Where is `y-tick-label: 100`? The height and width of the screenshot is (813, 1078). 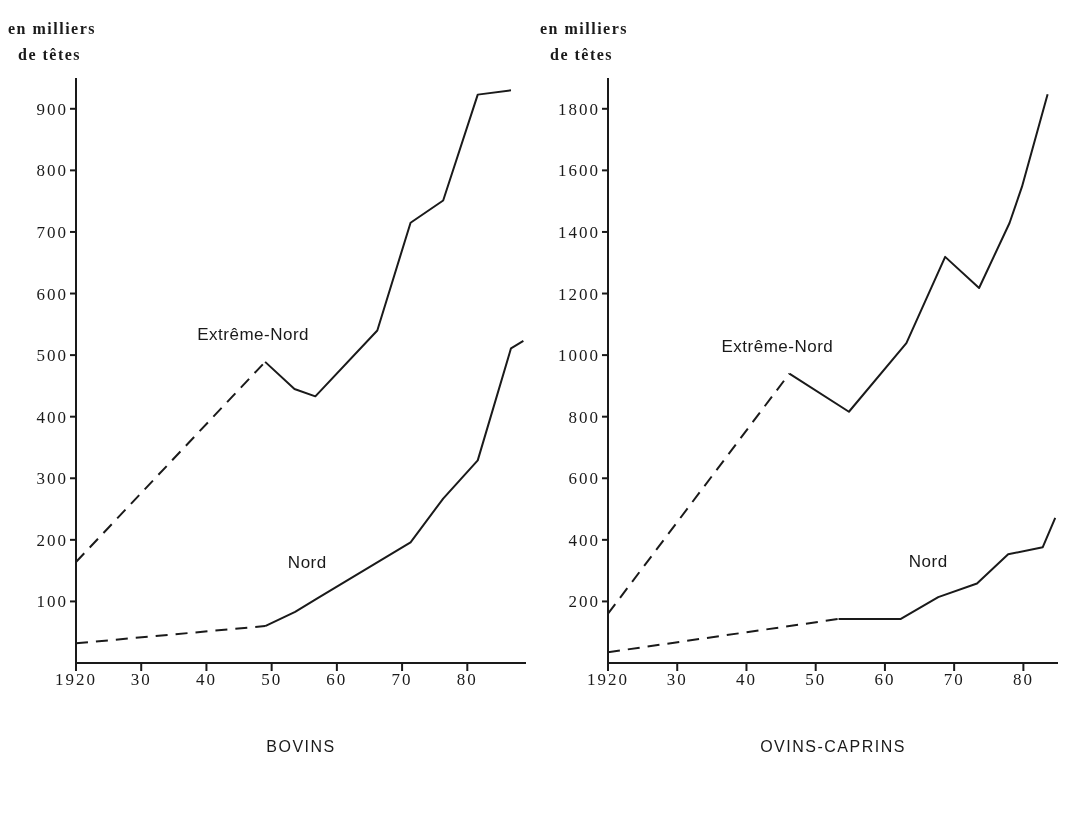
y-tick-label: 100 is located at coordinates (52, 602).